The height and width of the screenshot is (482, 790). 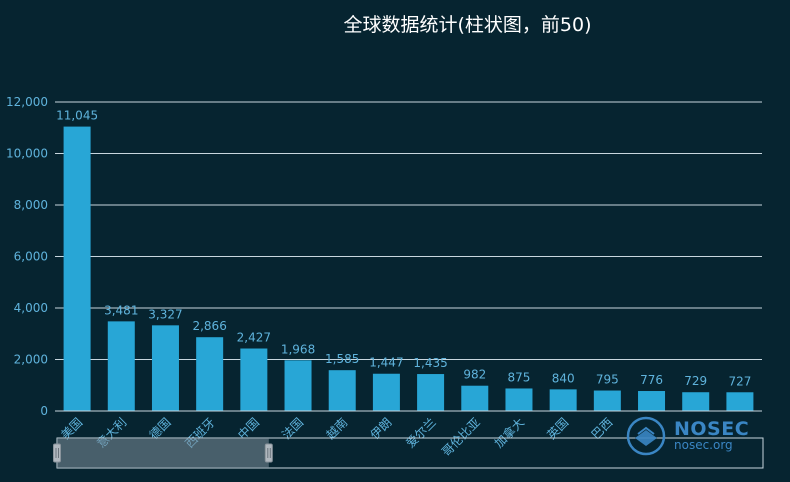 I want to click on y-tick-label: 6,000, so click(x=31, y=257).